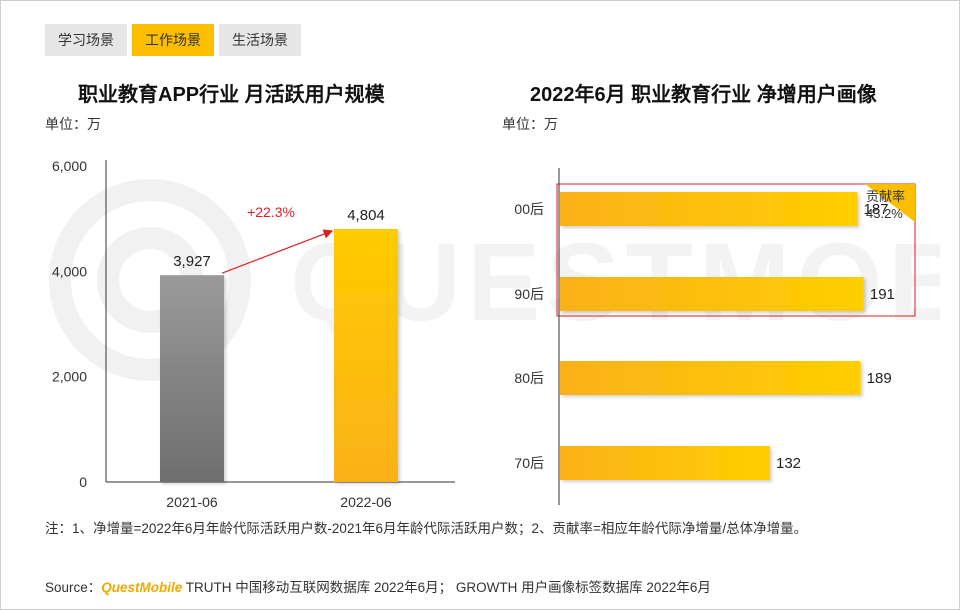 This screenshot has height=610, width=960. What do you see at coordinates (69, 166) in the screenshot?
I see `left-y-tick-label: 6,000` at bounding box center [69, 166].